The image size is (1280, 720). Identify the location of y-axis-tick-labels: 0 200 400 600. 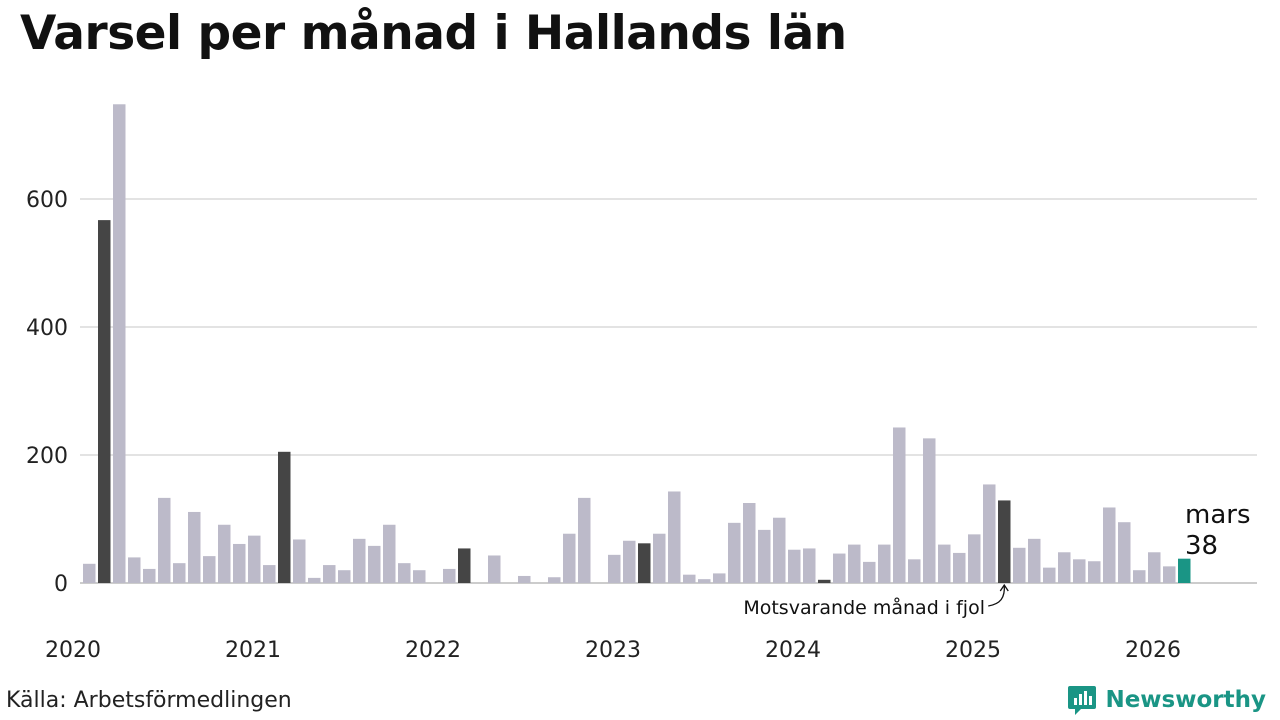
(47, 392).